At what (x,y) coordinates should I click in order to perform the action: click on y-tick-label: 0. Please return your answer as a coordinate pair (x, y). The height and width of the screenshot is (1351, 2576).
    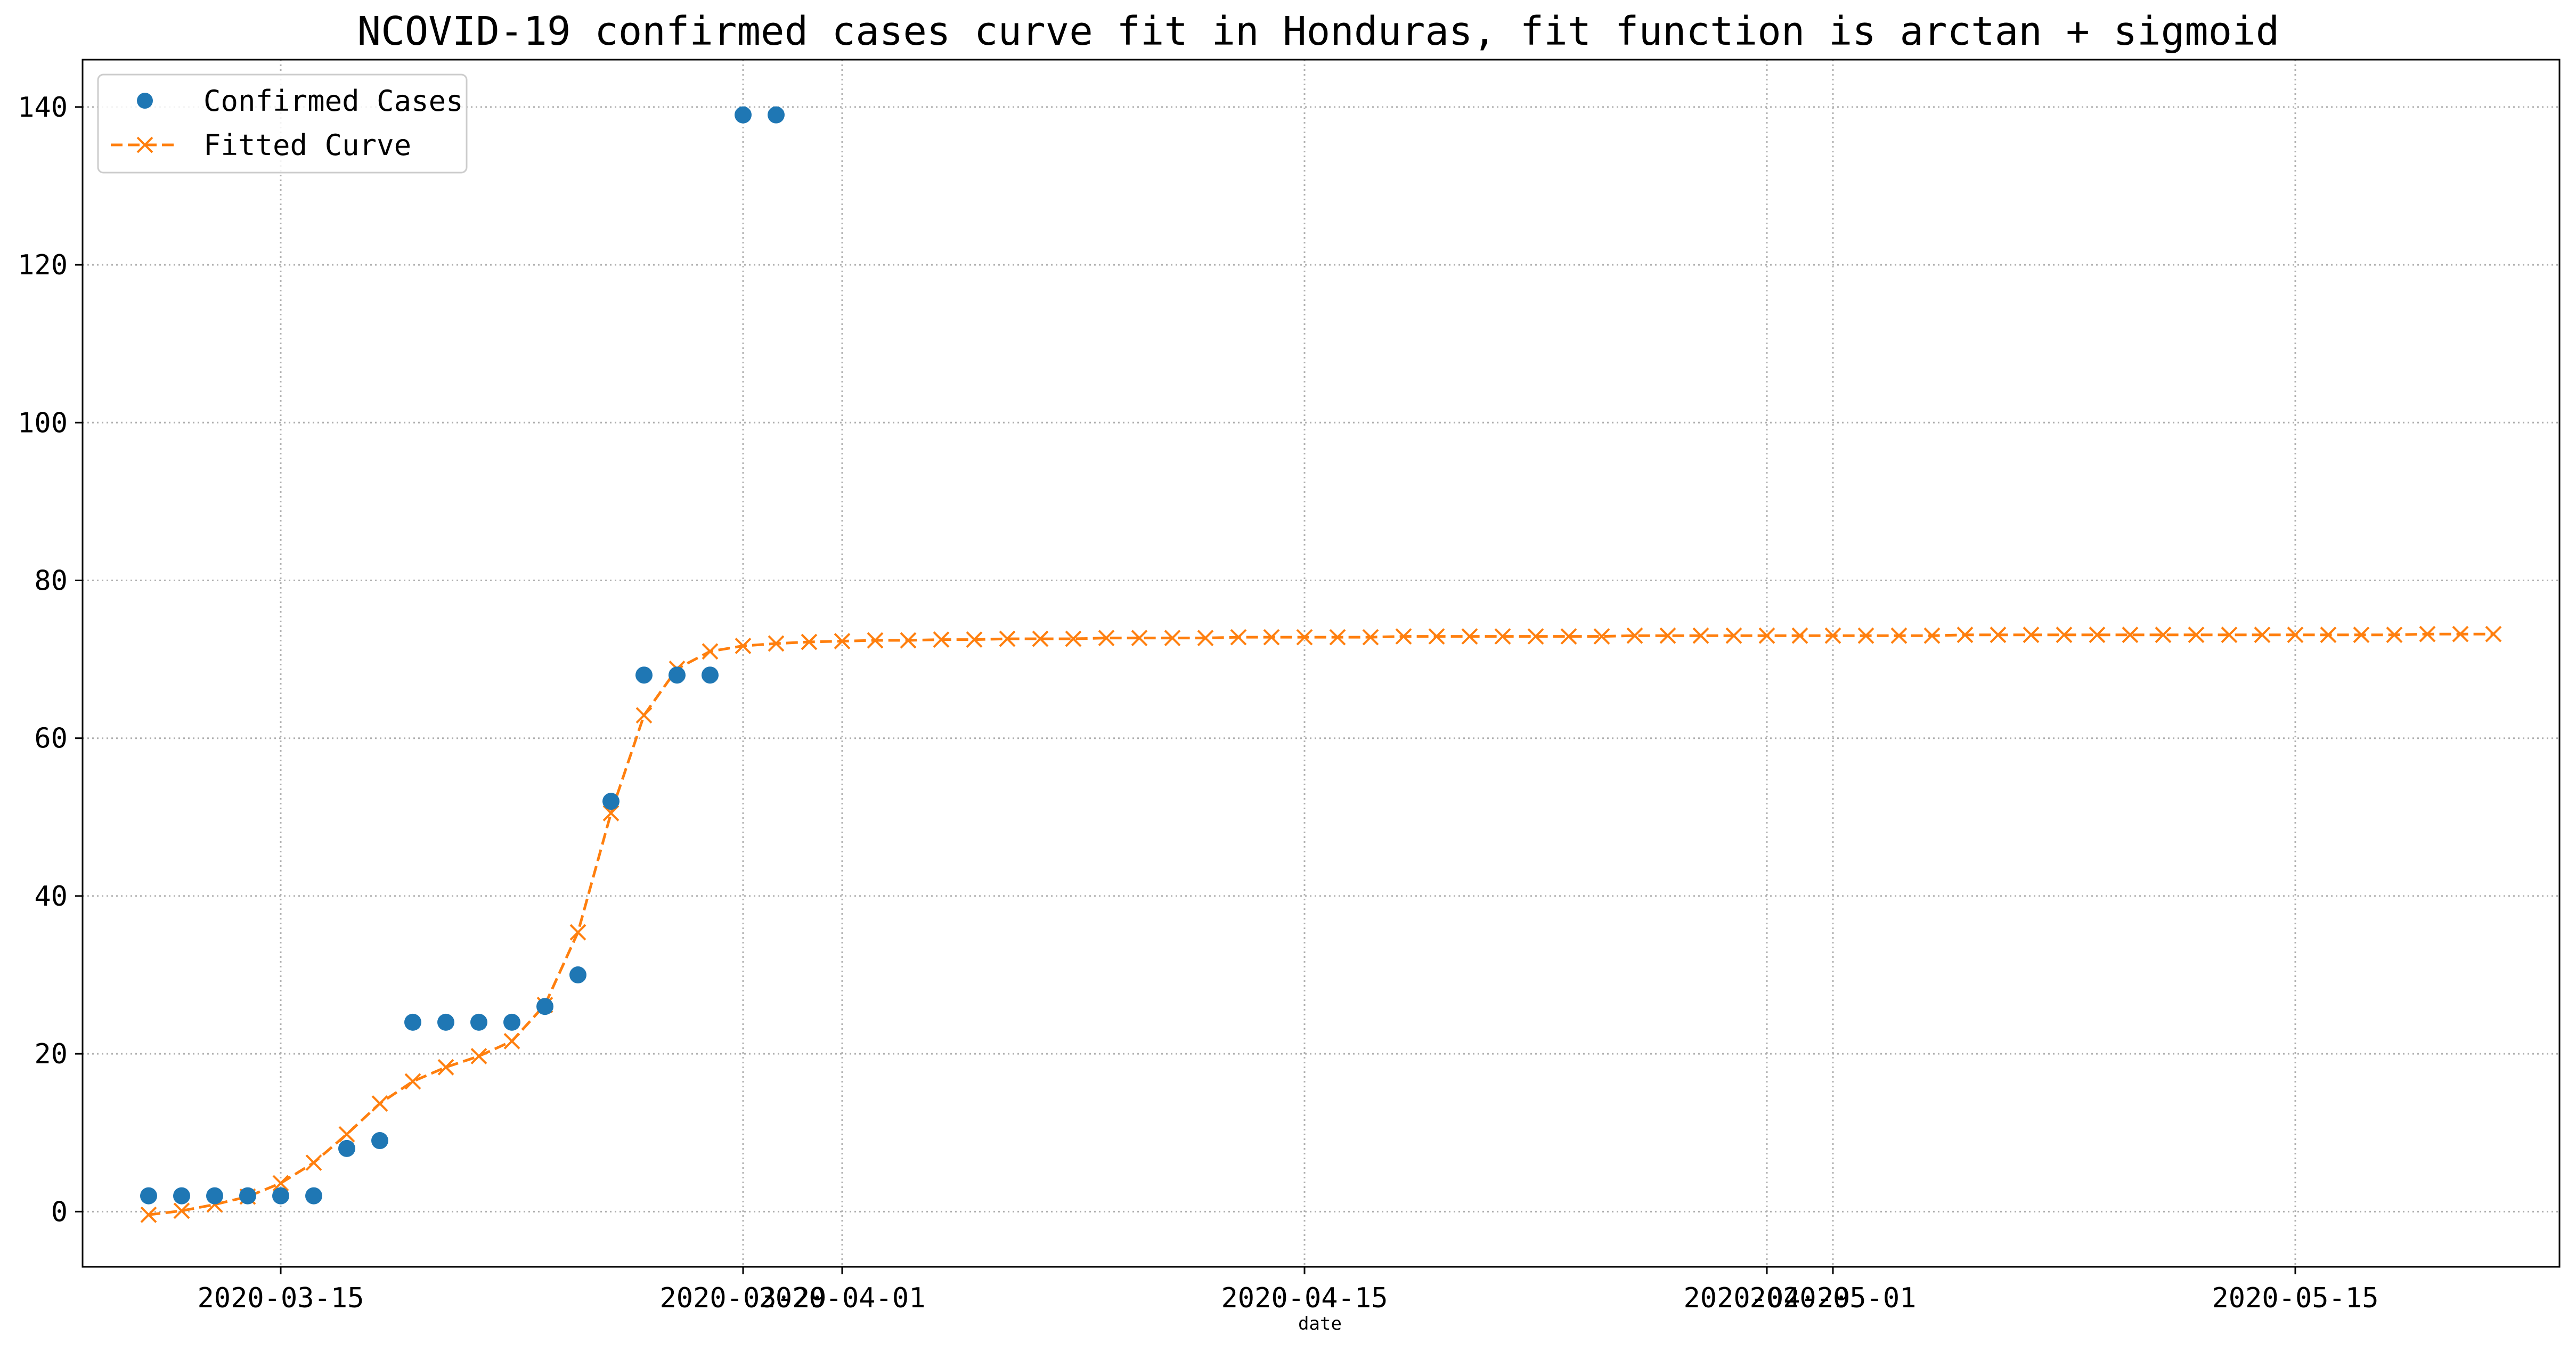
    Looking at the image, I should click on (59, 1212).